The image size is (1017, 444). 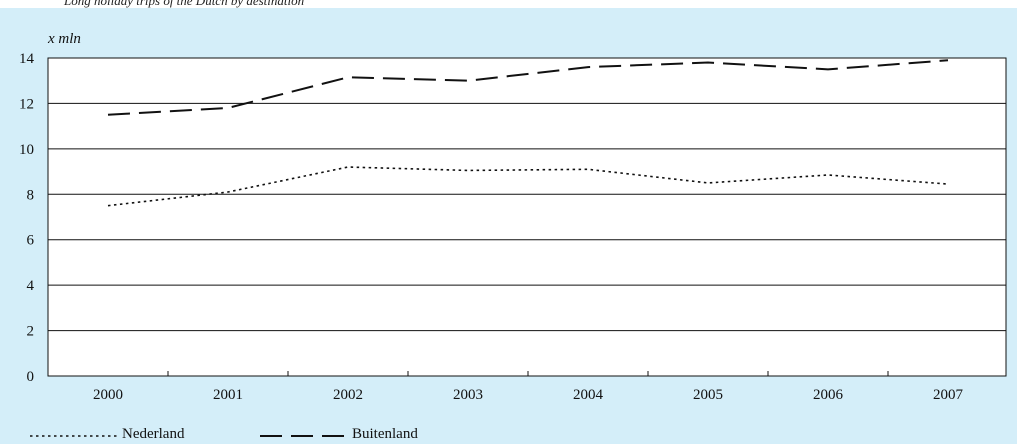 What do you see at coordinates (385, 434) in the screenshot?
I see `legend-label-buitenland: Buitenland` at bounding box center [385, 434].